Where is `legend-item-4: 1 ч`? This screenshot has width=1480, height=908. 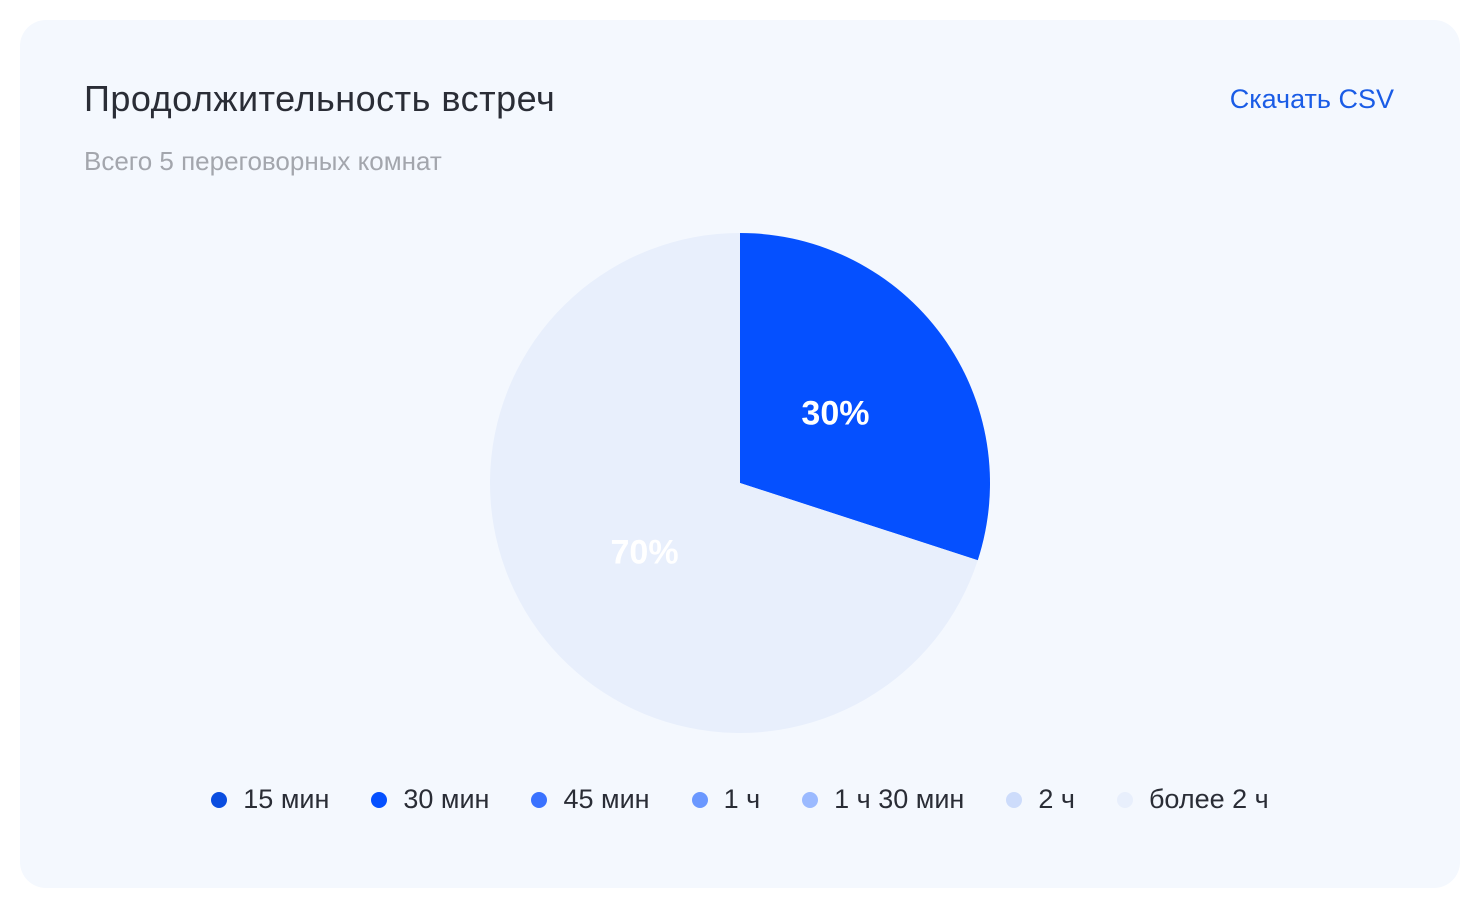 legend-item-4: 1 ч is located at coordinates (726, 799).